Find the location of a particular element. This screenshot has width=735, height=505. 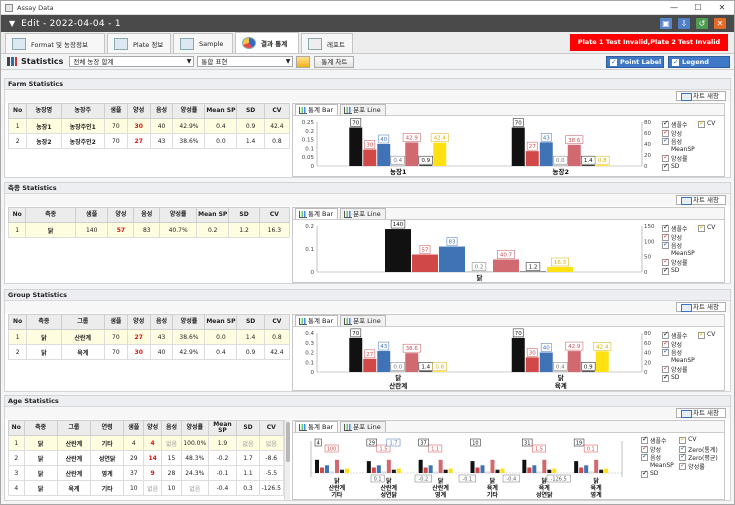

tab-sample: Sample is located at coordinates (203, 43).